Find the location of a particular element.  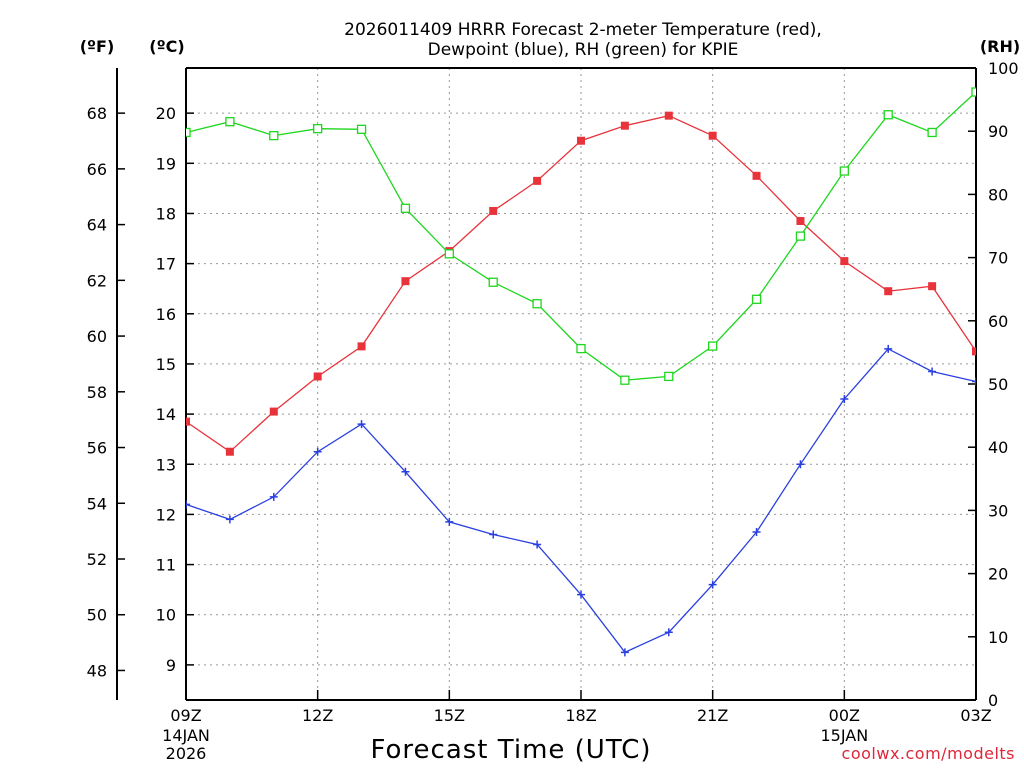

rh-unit-label: (RH) is located at coordinates (1000, 46).